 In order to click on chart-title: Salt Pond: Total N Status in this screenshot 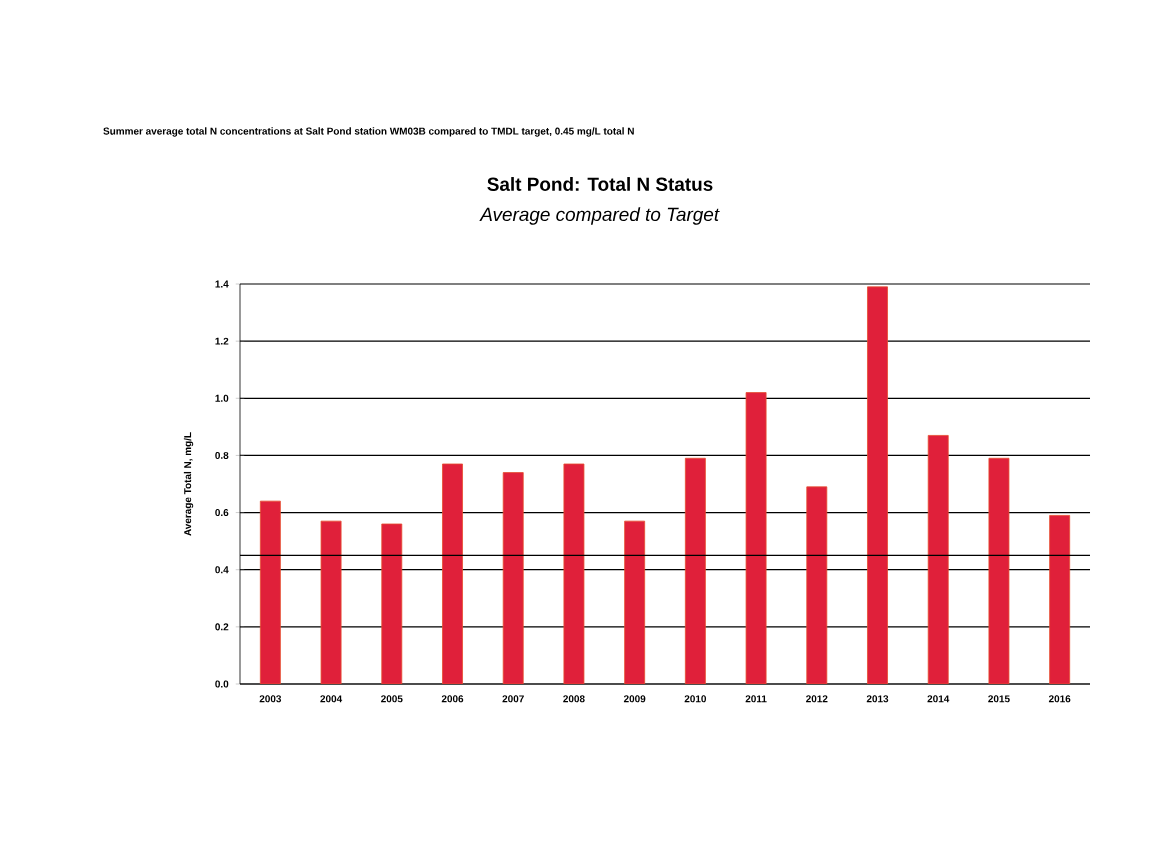, I will do `click(600, 184)`.